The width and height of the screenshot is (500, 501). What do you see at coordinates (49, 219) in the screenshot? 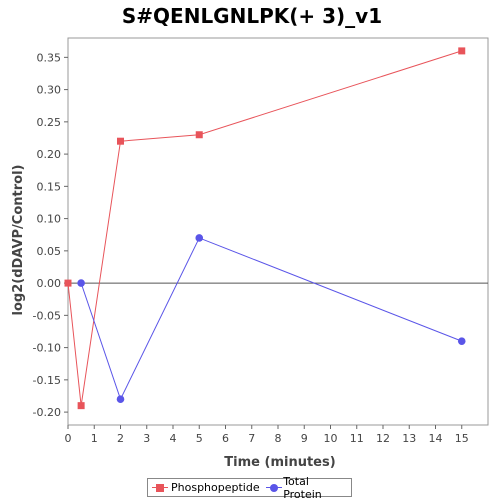
I see `y-tick-label: 0.10` at bounding box center [49, 219].